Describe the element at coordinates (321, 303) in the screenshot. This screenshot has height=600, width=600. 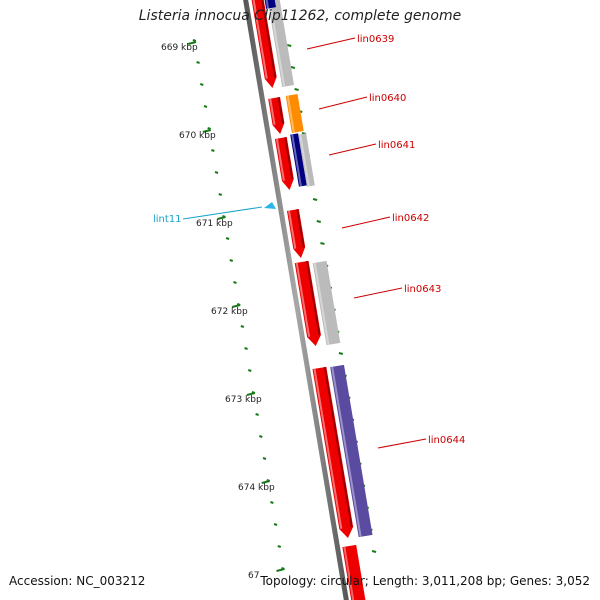
I see `cog-block-lin0643-highlight` at that location.